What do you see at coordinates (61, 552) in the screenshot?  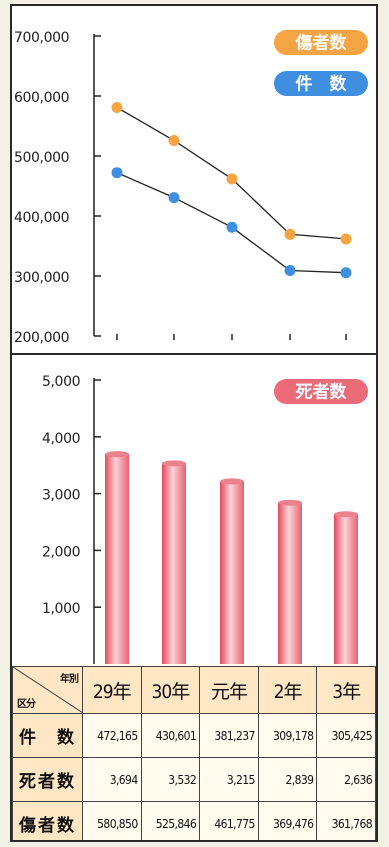 I see `bar-chart-y-tick-label: 2,000` at bounding box center [61, 552].